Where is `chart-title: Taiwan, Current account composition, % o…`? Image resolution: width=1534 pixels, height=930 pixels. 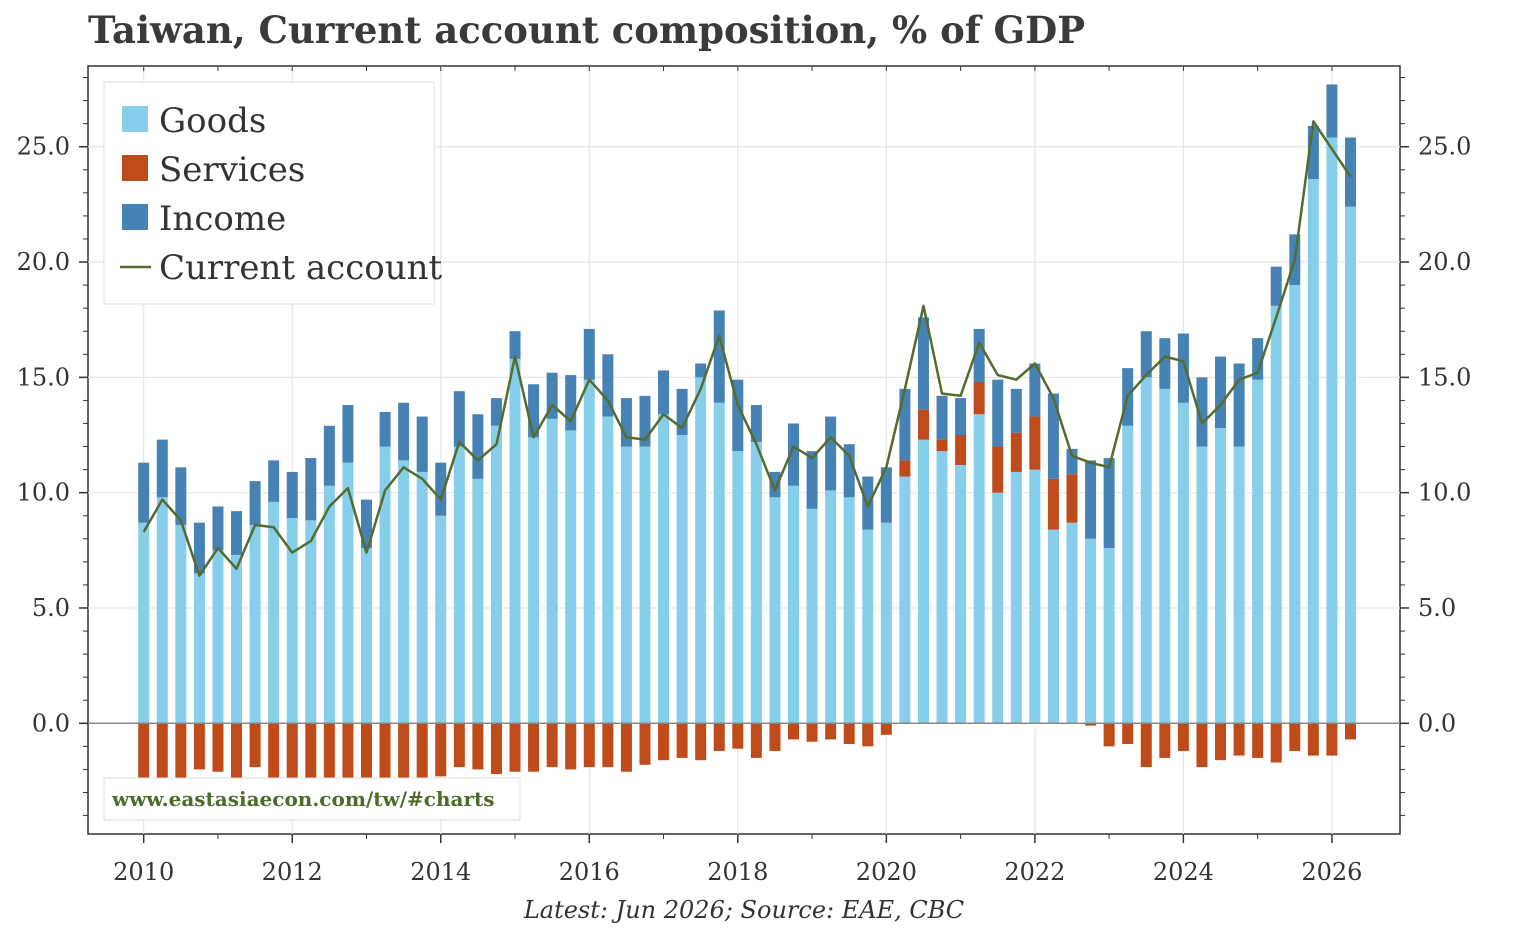
chart-title: Taiwan, Current account composition, % o… is located at coordinates (587, 30).